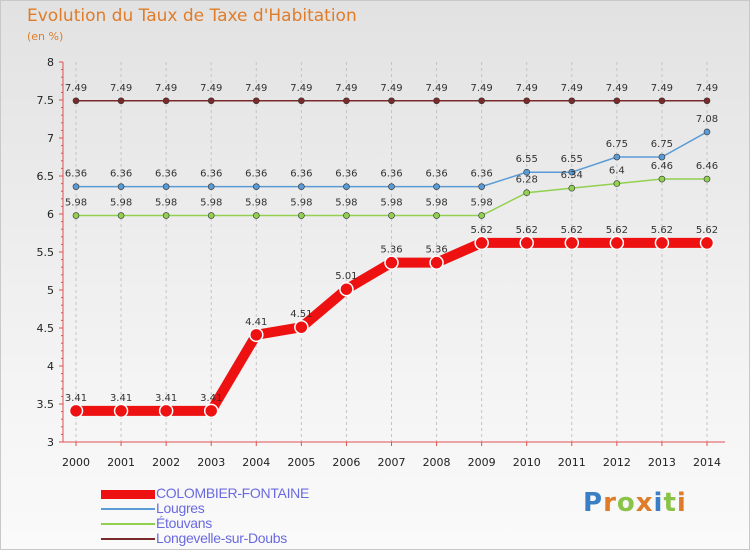 The width and height of the screenshot is (750, 550). Describe the element at coordinates (617, 171) in the screenshot. I see `data-label--touvans: 6.4` at that location.